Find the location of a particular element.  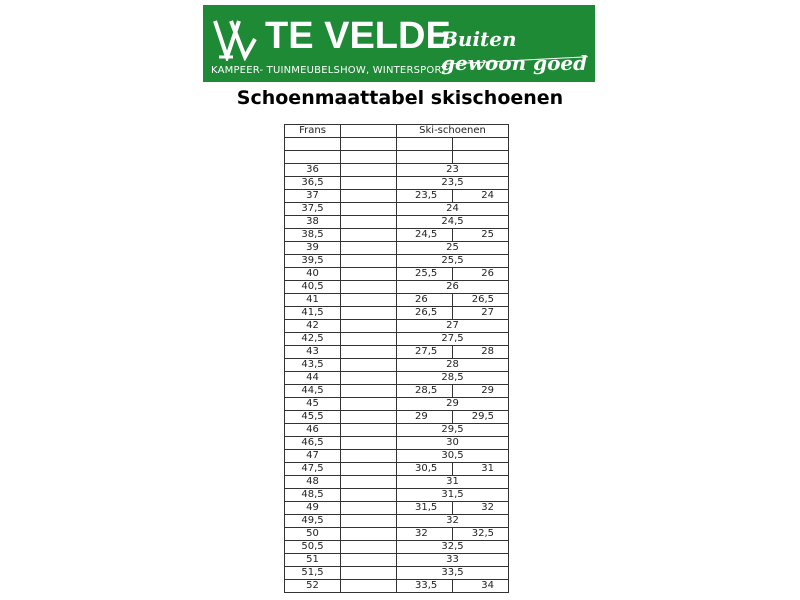

frans-size: 40,5 is located at coordinates (312, 287).